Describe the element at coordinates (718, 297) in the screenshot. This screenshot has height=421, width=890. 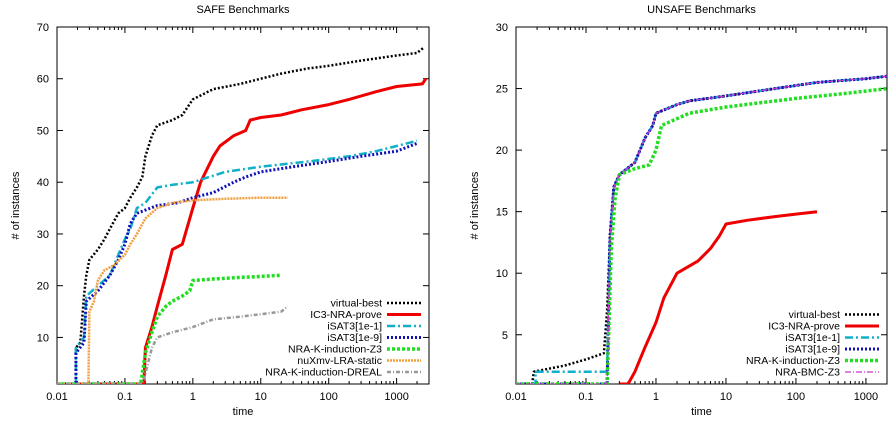
I see `series-line-ic3-nra-prove` at that location.